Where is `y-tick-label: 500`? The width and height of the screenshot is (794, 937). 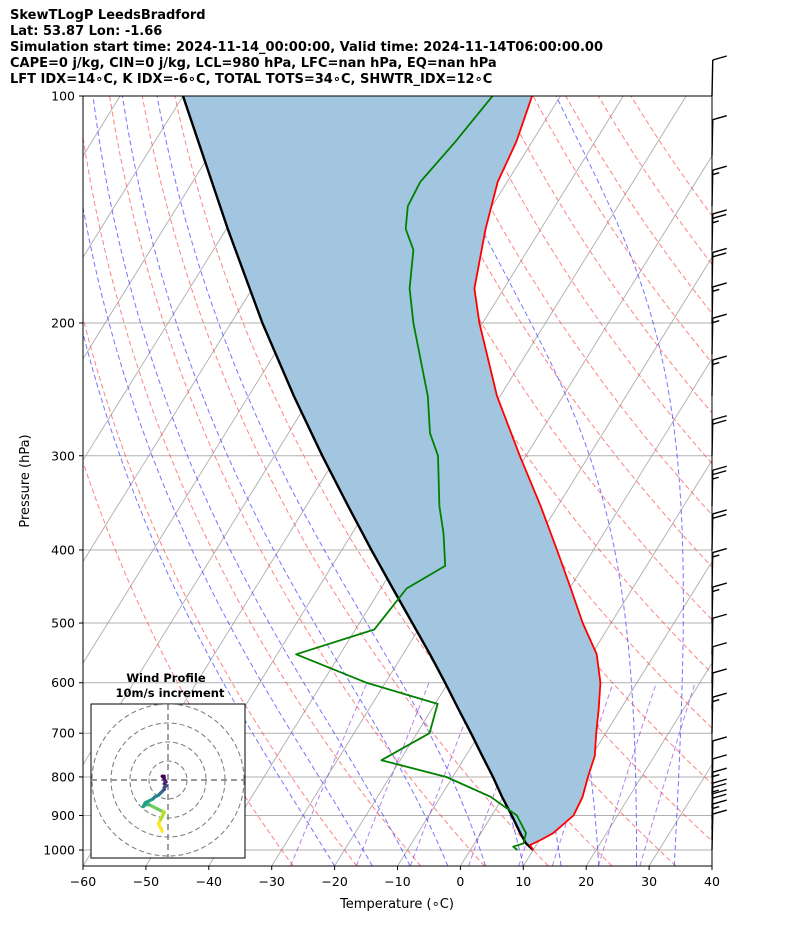 y-tick-label: 500 is located at coordinates (63, 623).